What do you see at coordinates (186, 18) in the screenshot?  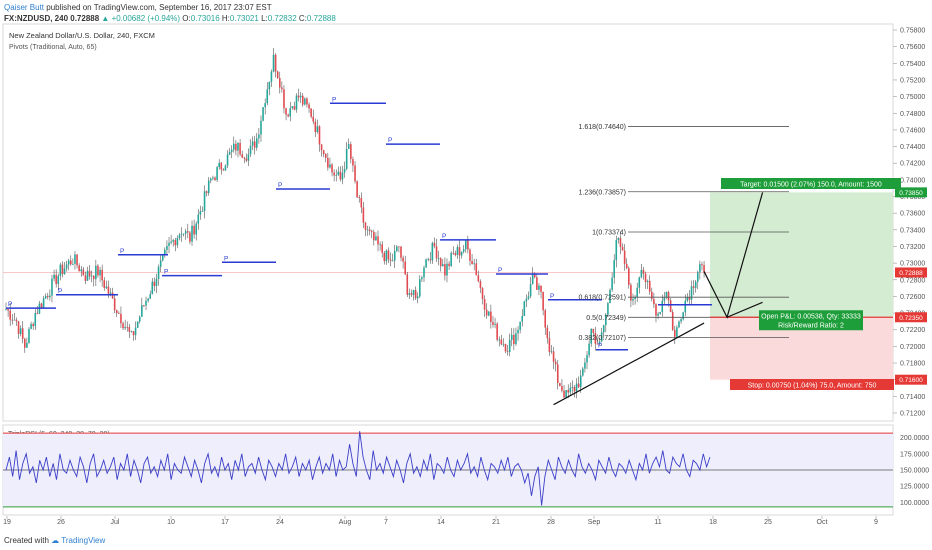 I see `open-label: O:` at bounding box center [186, 18].